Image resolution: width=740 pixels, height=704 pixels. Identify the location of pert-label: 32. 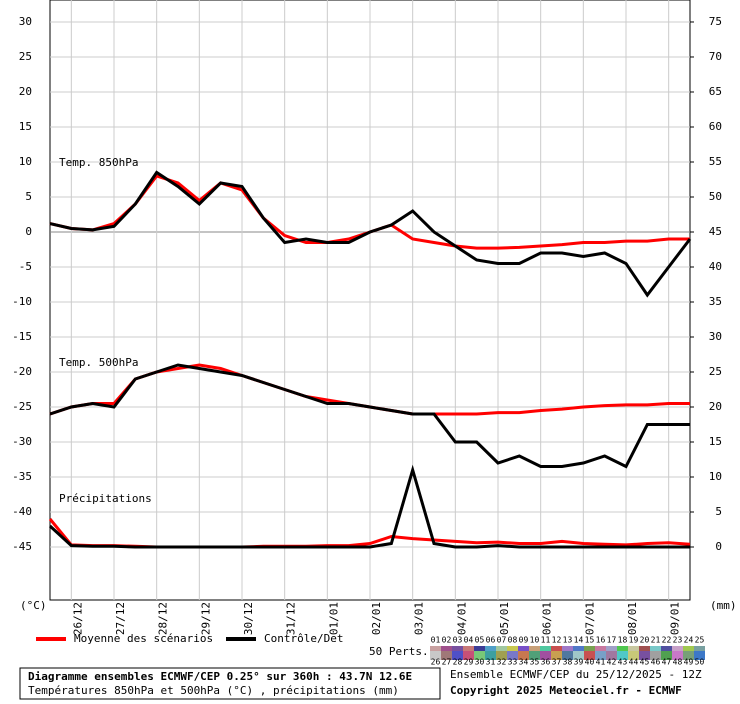
(502, 662).